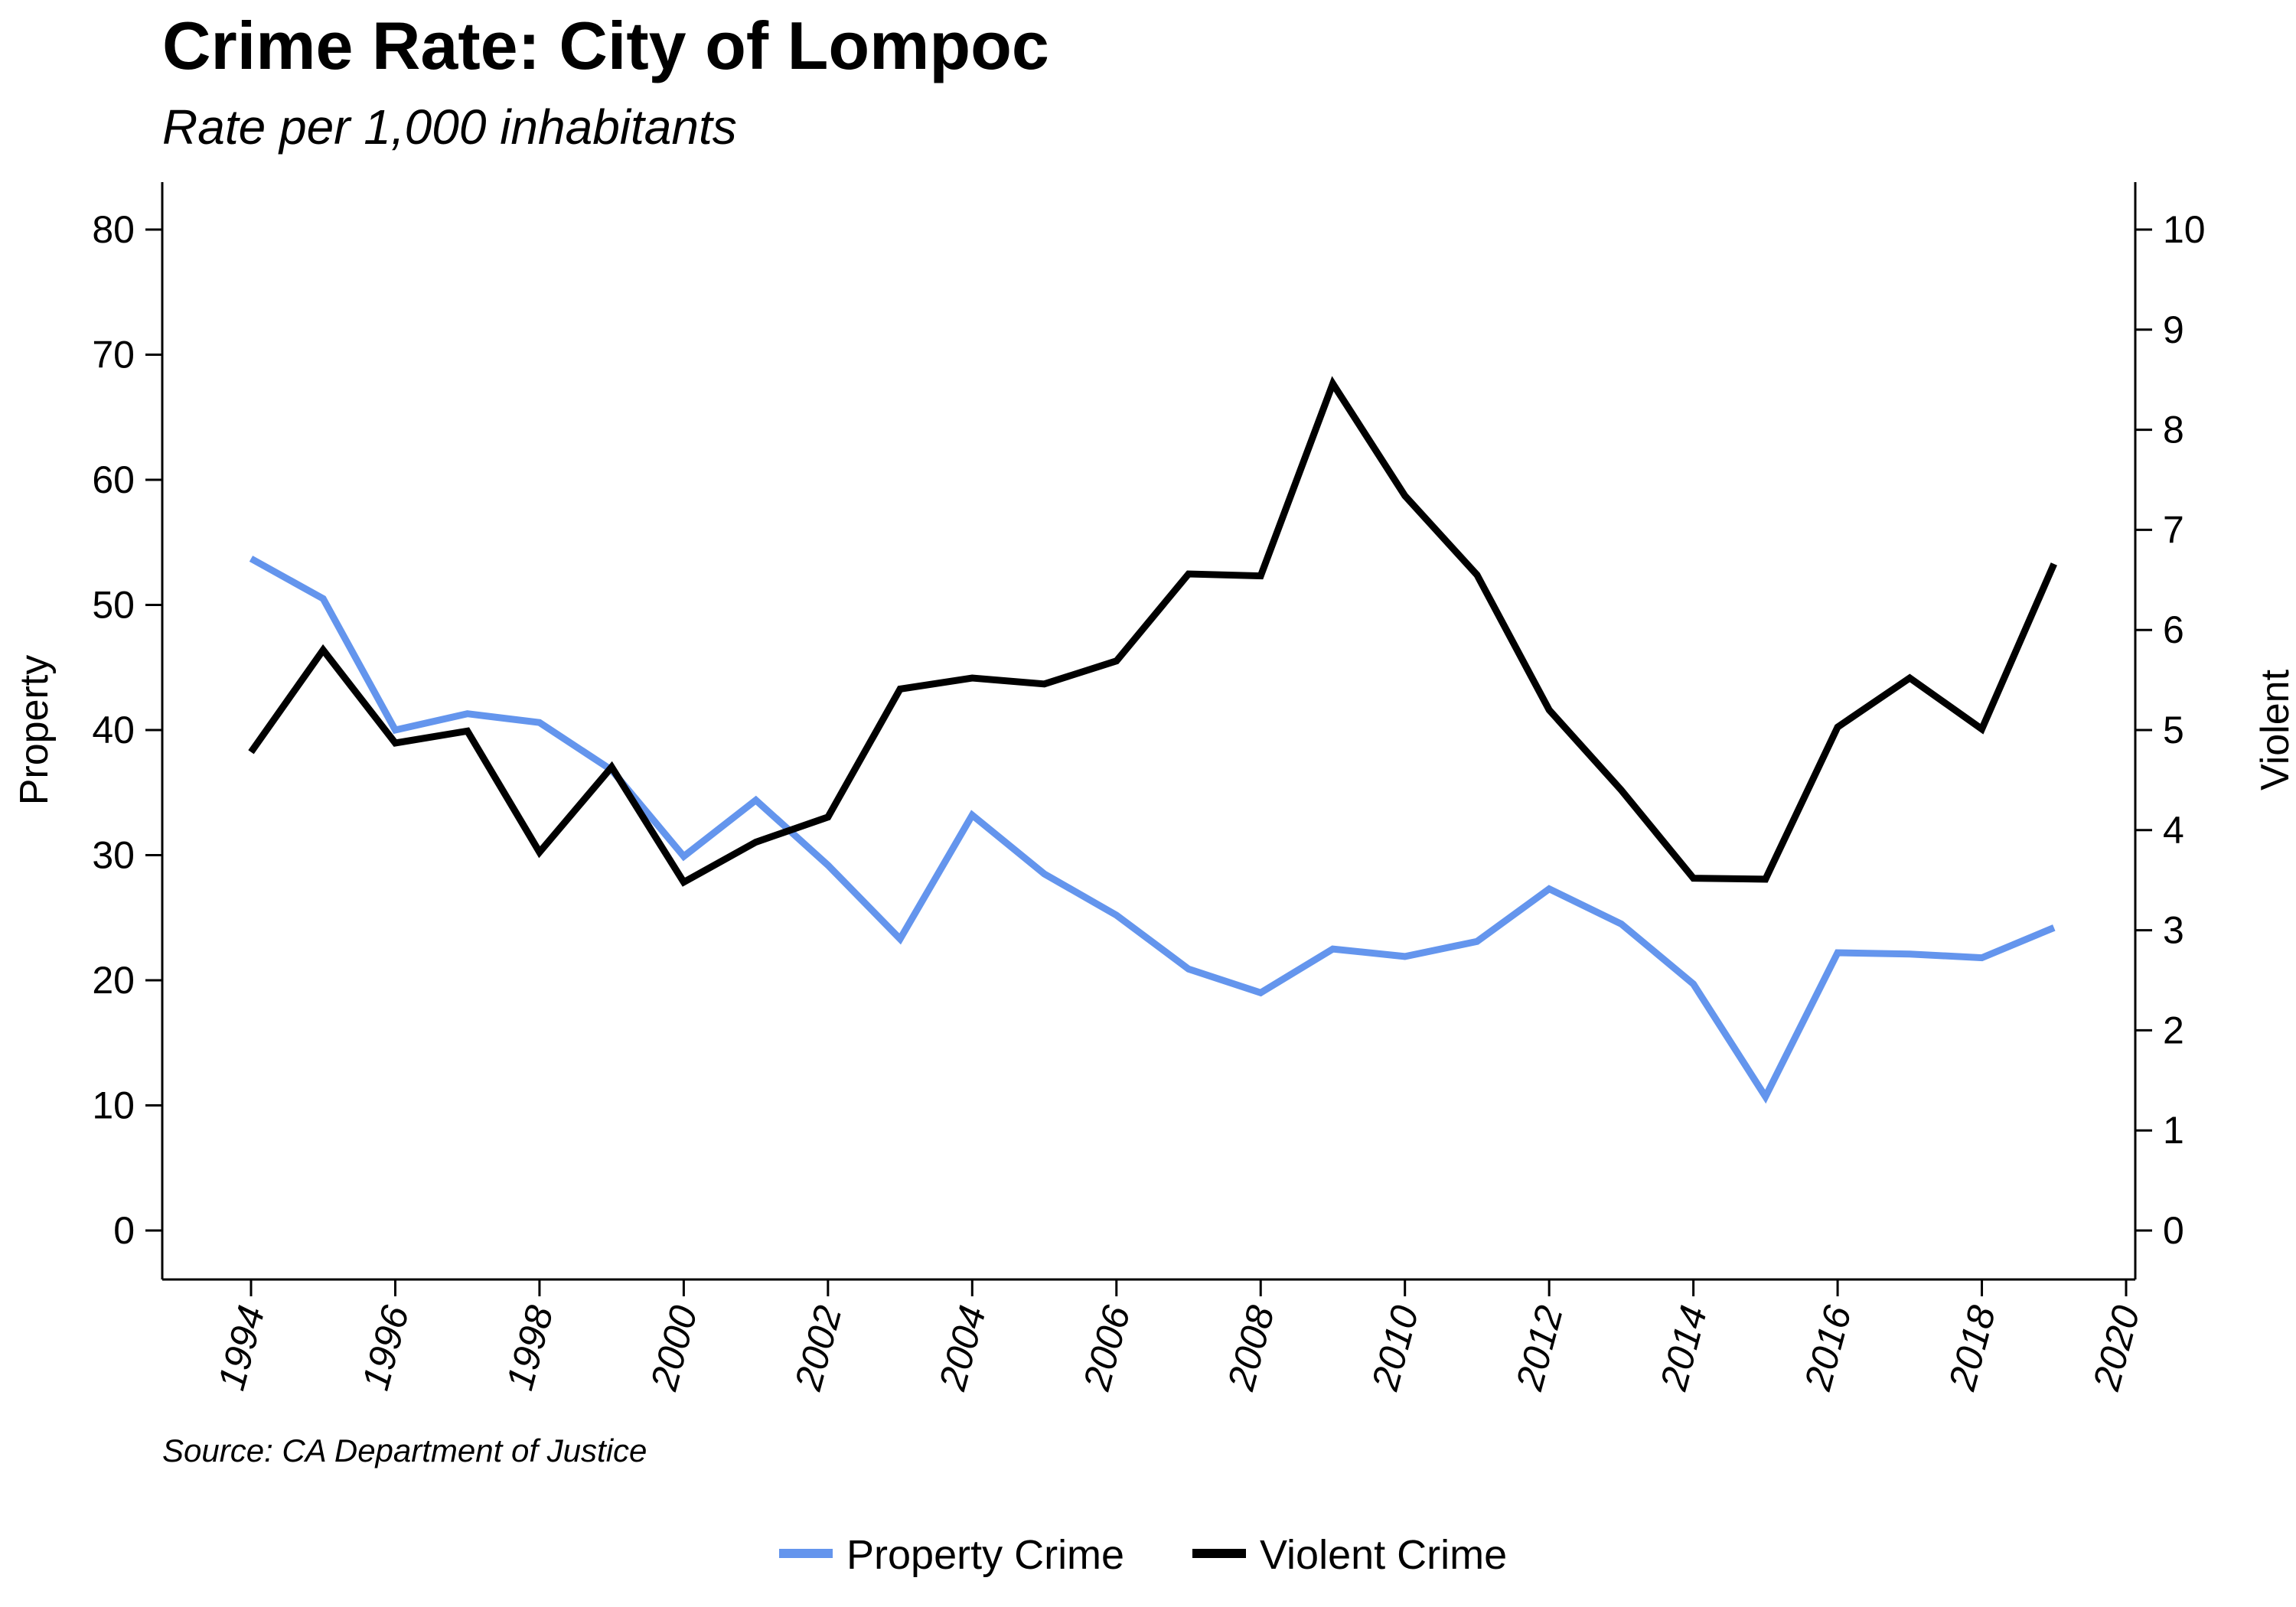 This screenshot has width=2296, height=1607. I want to click on y-left-tick-label: 70, so click(113, 355).